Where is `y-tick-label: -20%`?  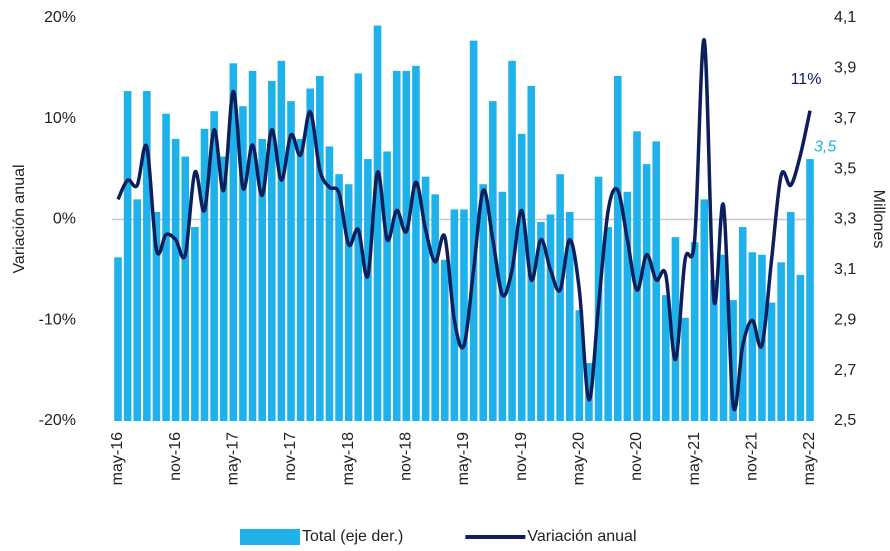
y-tick-label: -20% is located at coordinates (57, 420).